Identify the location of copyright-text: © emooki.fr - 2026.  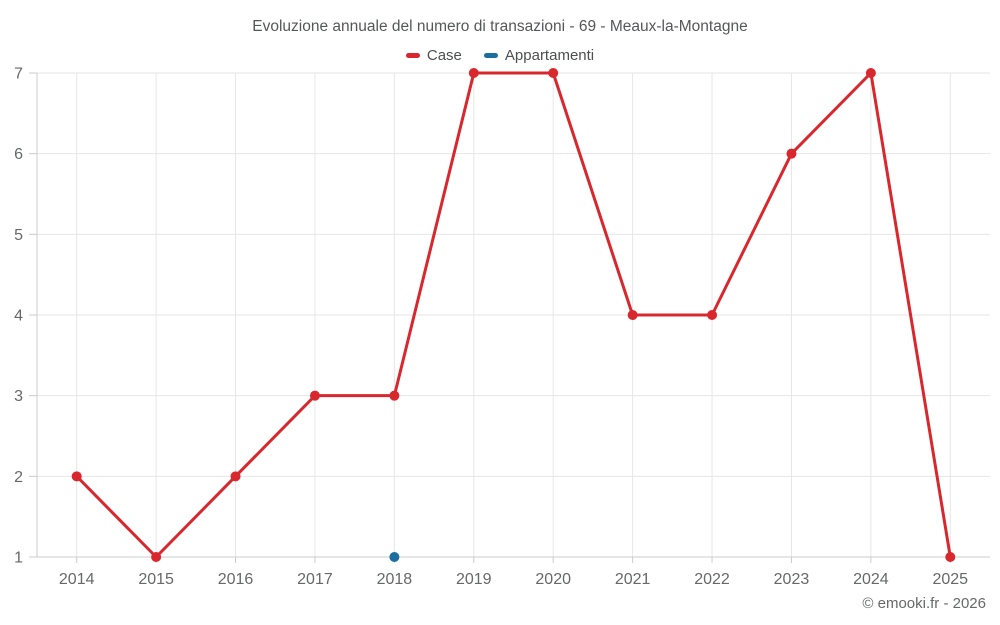
(924, 603).